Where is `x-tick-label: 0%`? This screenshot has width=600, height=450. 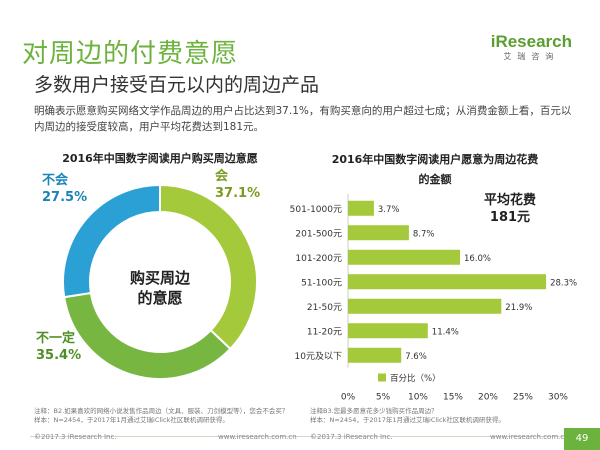
x-tick-label: 0% is located at coordinates (348, 398).